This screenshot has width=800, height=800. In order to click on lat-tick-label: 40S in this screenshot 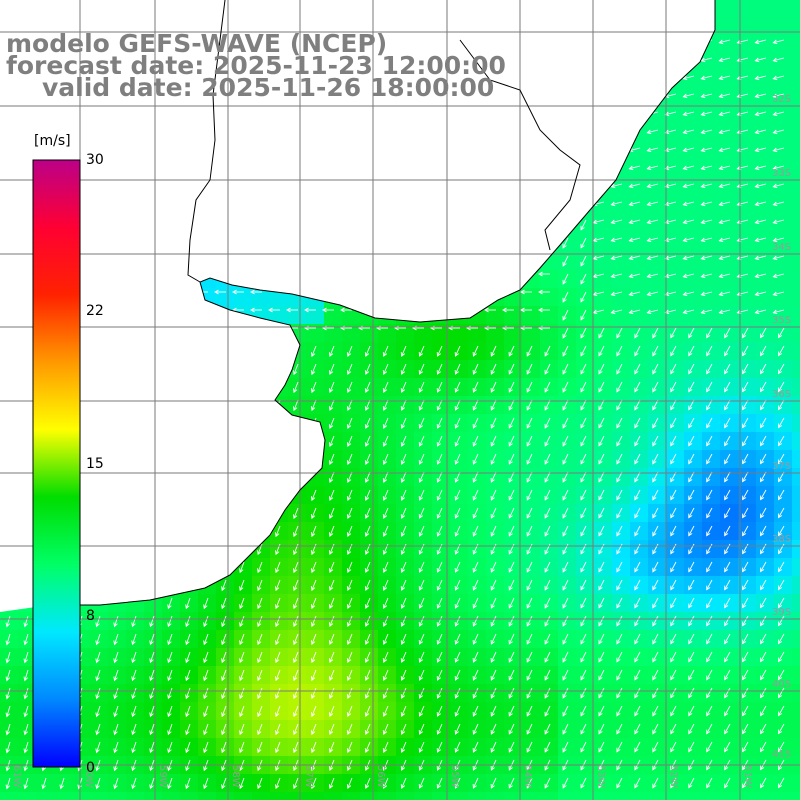, I will do `click(781, 684)`.